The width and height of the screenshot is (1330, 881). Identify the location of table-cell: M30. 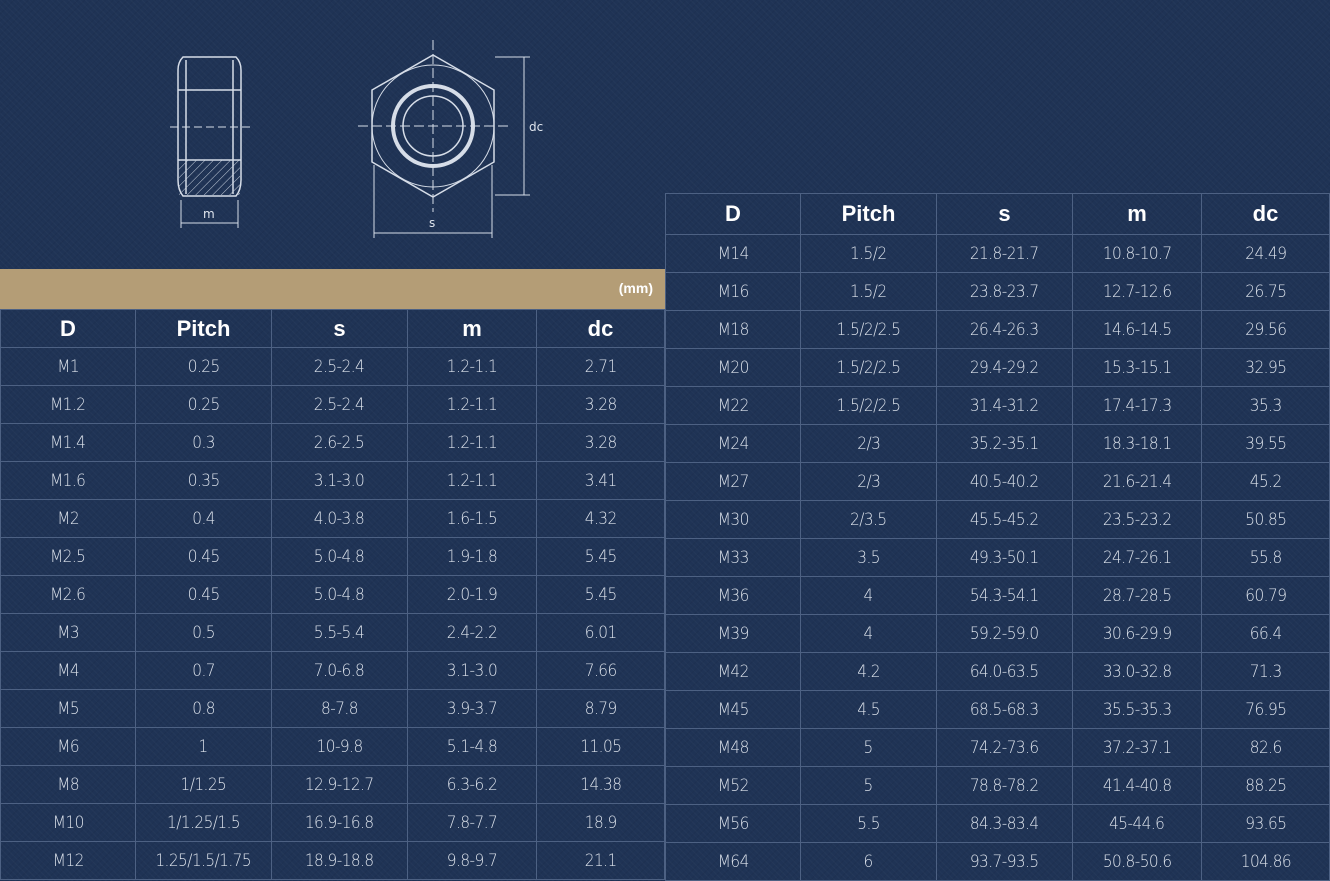
(733, 519).